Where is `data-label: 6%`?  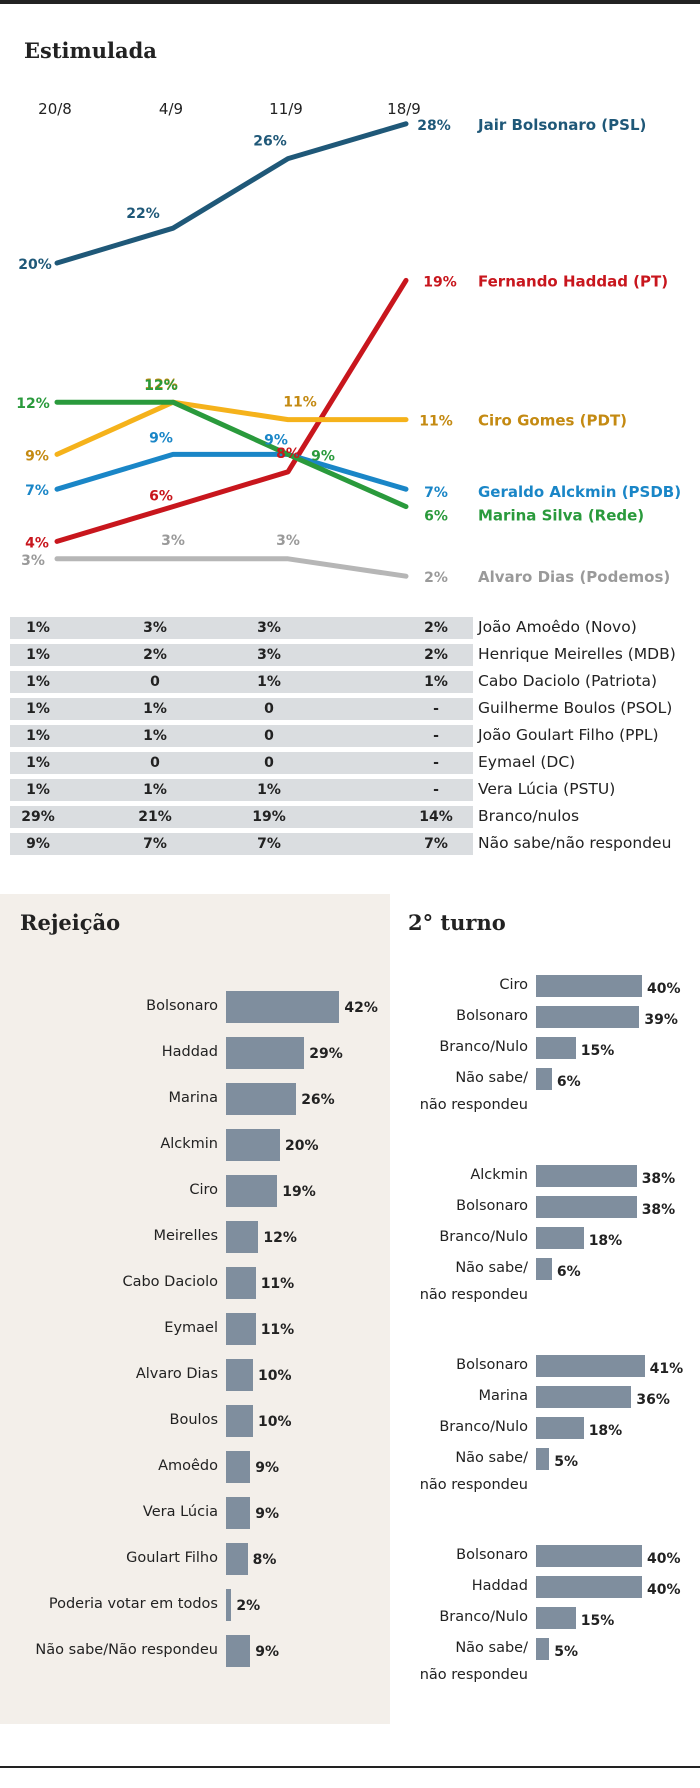
data-label: 6% is located at coordinates (436, 517).